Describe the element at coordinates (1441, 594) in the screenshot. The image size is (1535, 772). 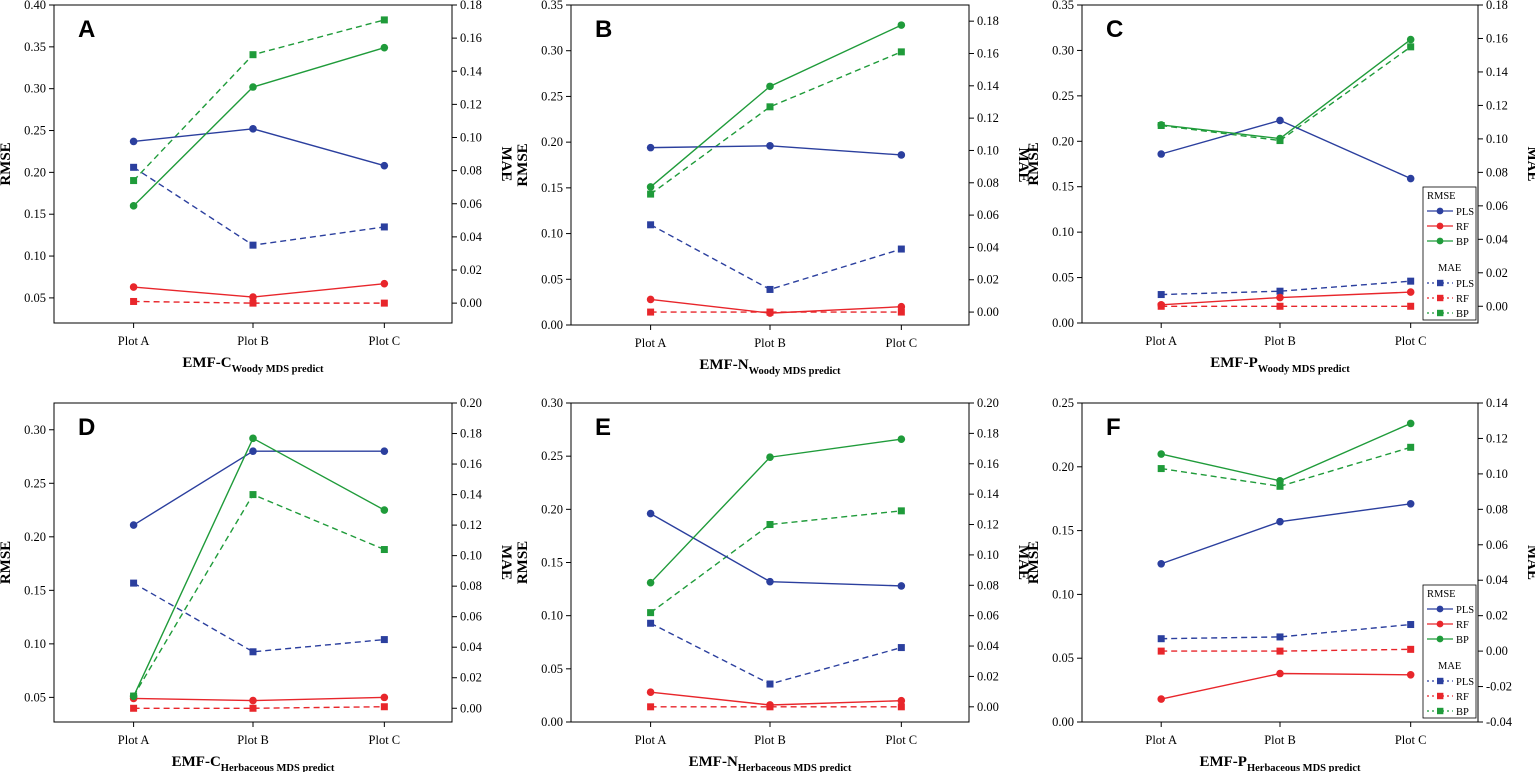
I see `legend-title-rmse: RMSE` at that location.